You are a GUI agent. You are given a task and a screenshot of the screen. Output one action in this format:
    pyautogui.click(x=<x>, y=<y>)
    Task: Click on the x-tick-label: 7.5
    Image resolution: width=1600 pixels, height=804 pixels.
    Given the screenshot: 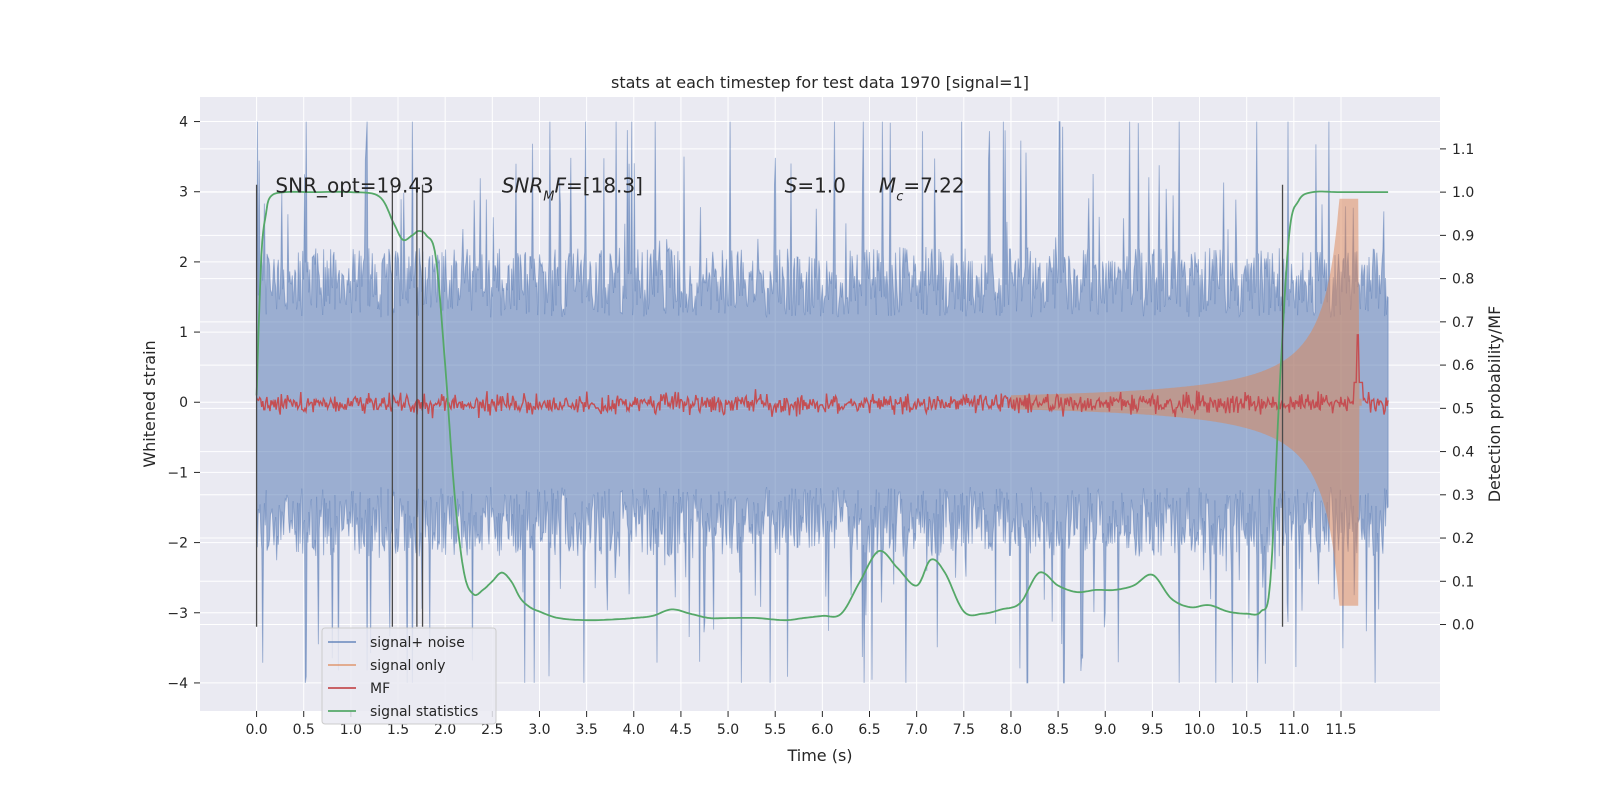 What is the action you would take?
    pyautogui.click(x=964, y=730)
    